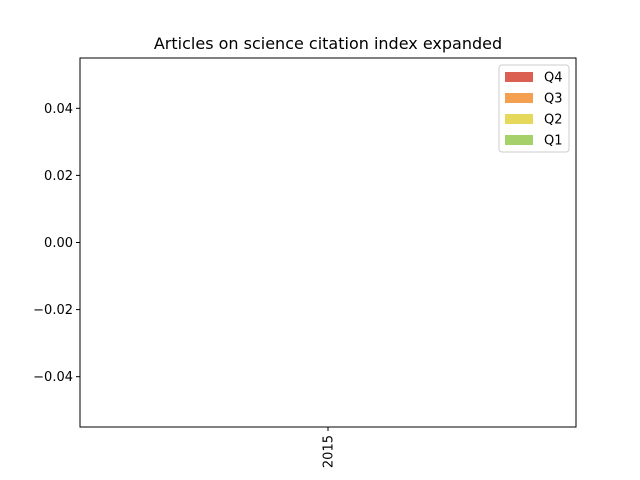 This screenshot has width=640, height=480. Describe the element at coordinates (553, 78) in the screenshot. I see `legend-label-q4: Q4` at that location.